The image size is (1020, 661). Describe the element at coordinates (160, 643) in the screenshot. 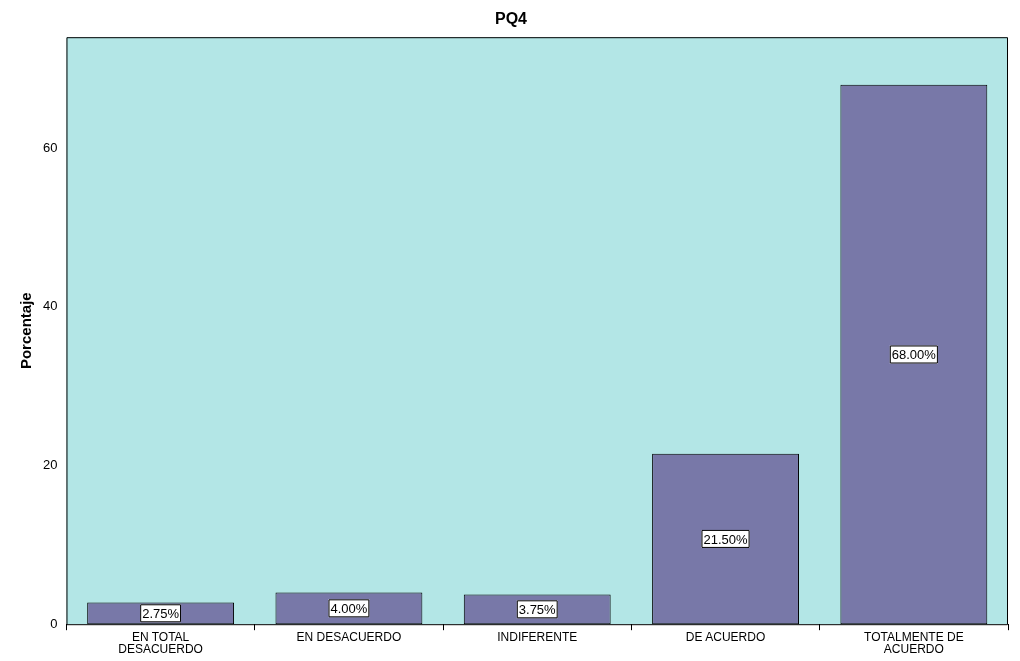

I see `x-tick-label: EN TOTAL DESACUERDO` at that location.